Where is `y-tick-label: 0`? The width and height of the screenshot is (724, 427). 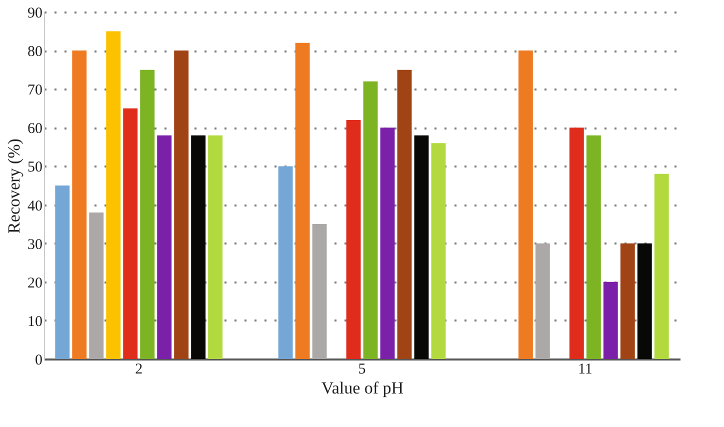
y-tick-label: 0 is located at coordinates (38, 360).